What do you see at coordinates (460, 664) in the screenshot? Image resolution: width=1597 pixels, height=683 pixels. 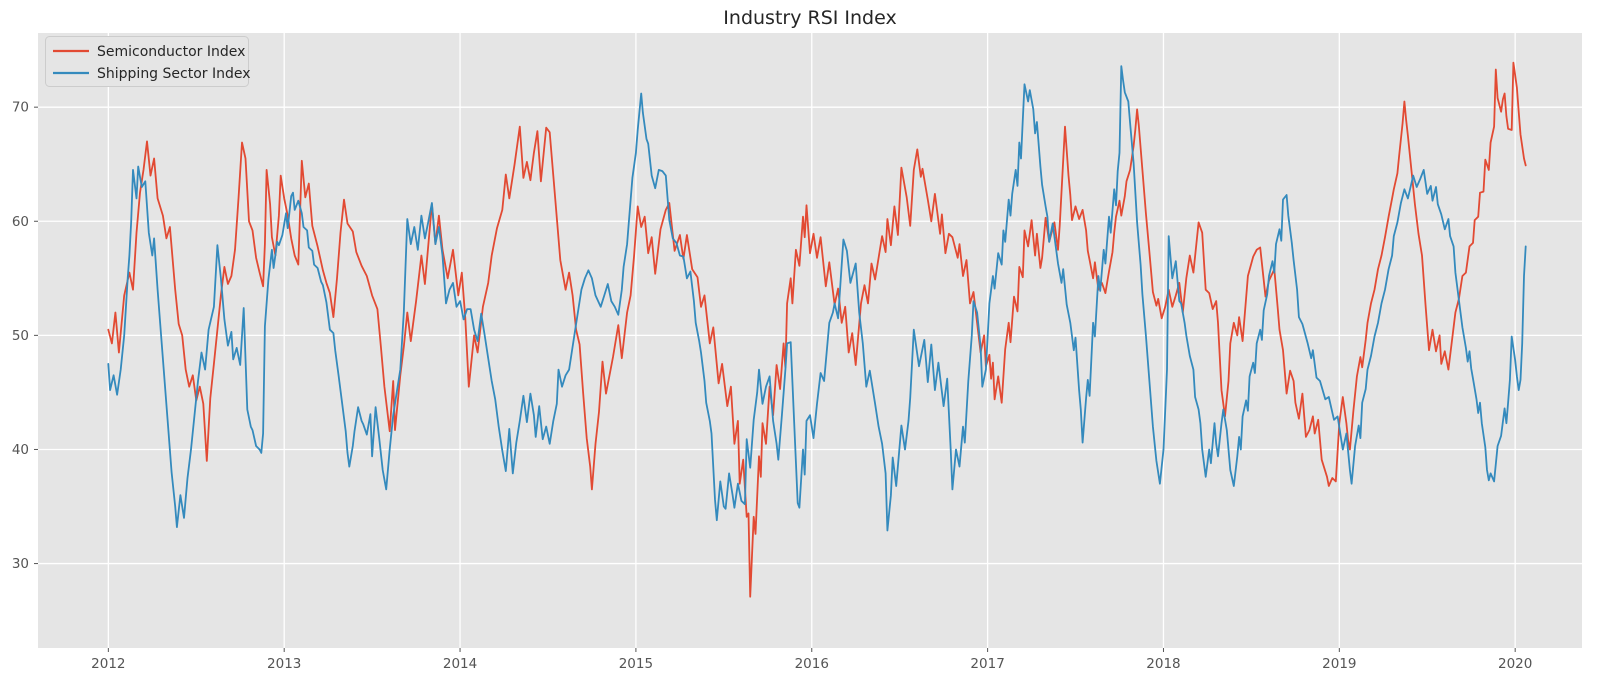 I see `x-tick-label: 2014` at bounding box center [460, 664].